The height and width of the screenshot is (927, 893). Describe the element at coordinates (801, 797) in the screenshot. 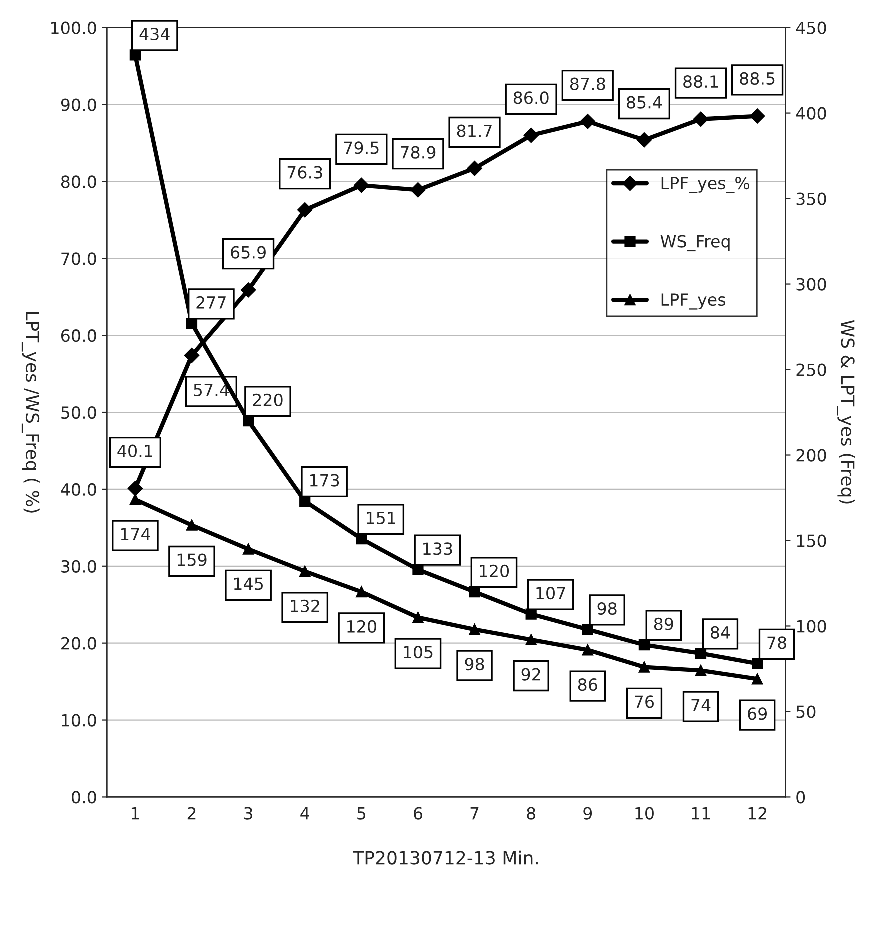

I see `y2-tick-label: 0` at that location.